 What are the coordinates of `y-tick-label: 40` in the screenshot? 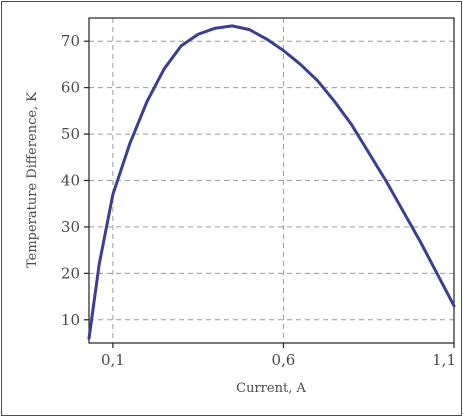 It's located at (70, 181).